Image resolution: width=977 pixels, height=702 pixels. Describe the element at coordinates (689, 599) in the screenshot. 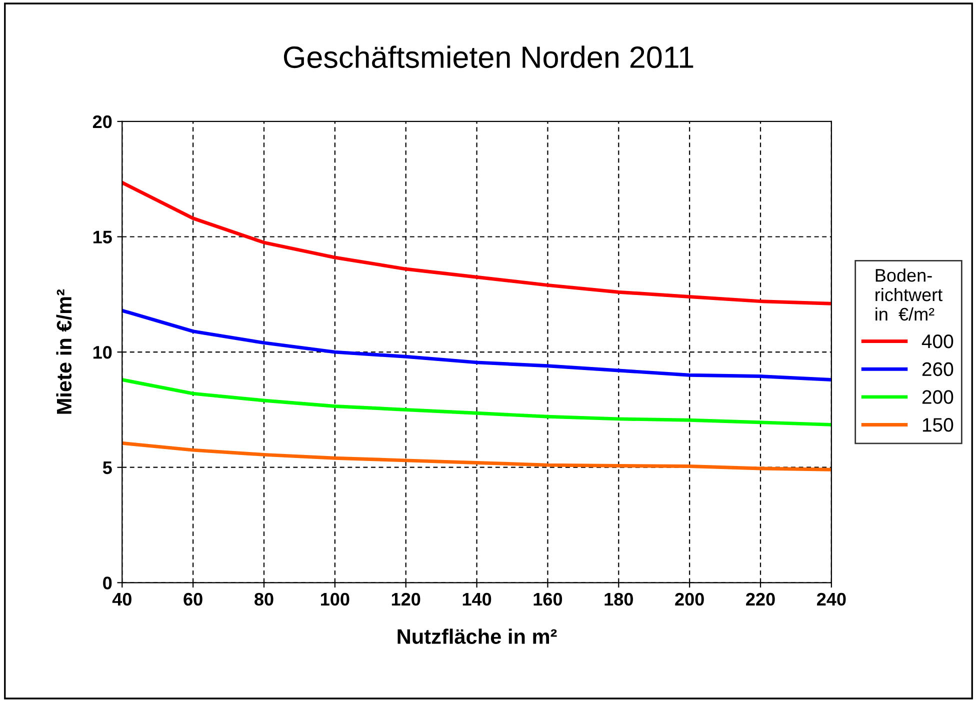

I see `x-tick-label: 200` at that location.